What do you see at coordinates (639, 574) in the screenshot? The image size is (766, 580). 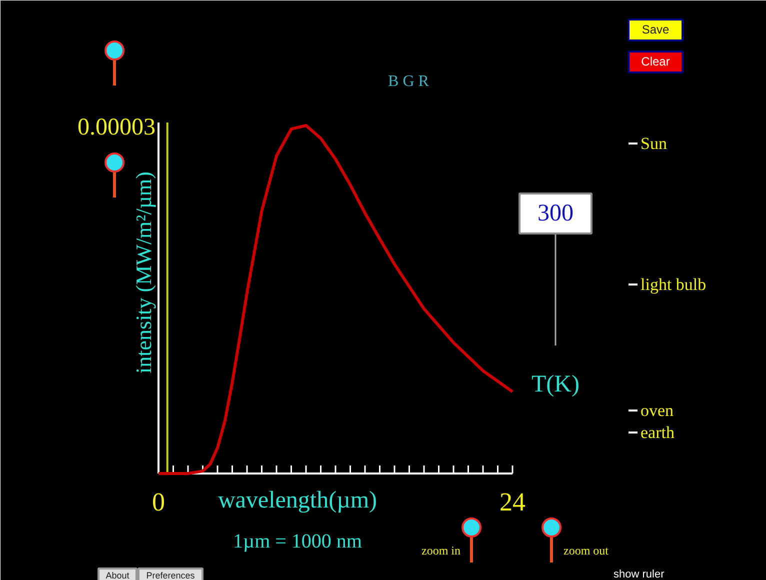 I see `text: show ruler` at bounding box center [639, 574].